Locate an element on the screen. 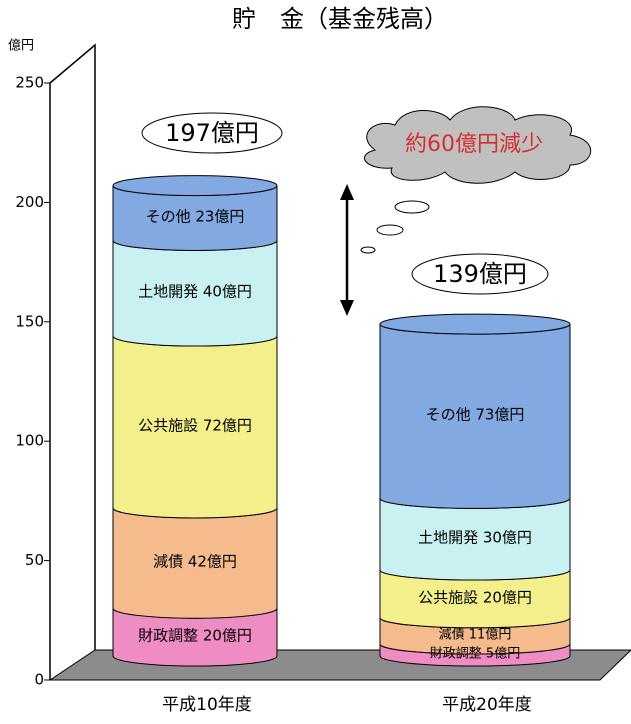 The width and height of the screenshot is (631, 724). segment-label: 減債 11億円 is located at coordinates (475, 634).